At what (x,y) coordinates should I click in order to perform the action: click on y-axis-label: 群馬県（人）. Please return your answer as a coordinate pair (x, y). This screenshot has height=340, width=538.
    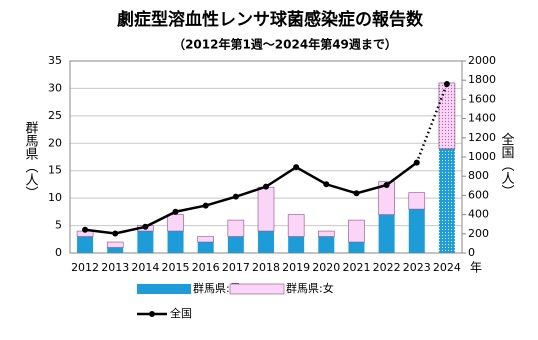
    Looking at the image, I should click on (31, 160).